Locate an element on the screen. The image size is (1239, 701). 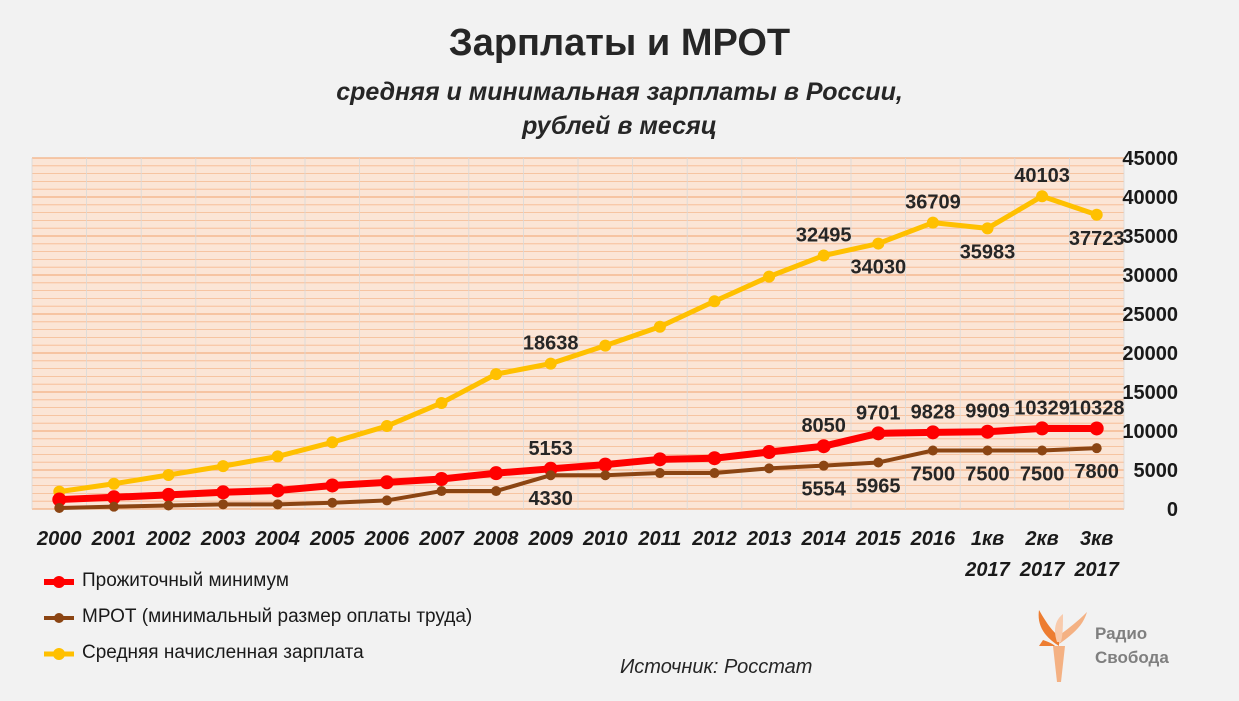
data-label-living_wage: 10329 is located at coordinates (1042, 408).